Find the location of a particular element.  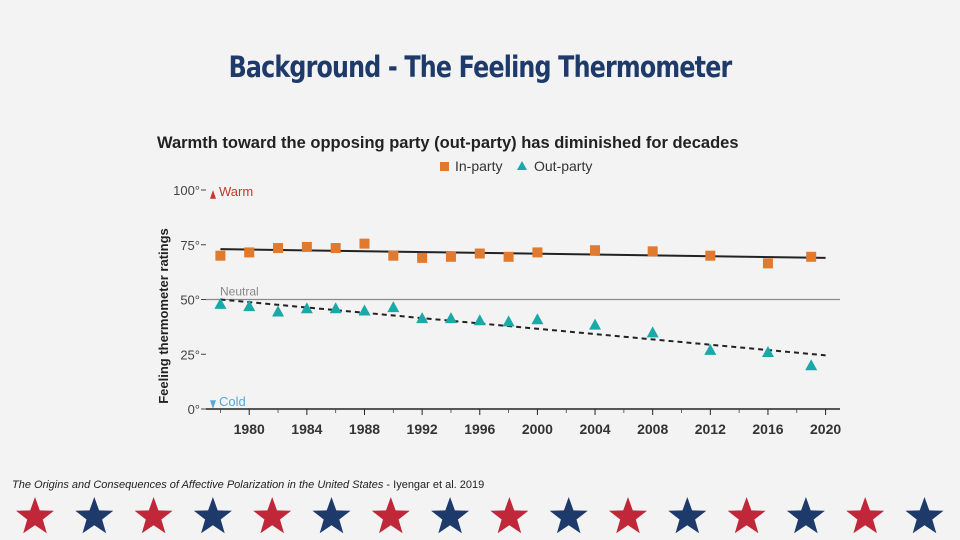

x-tick-label: 1988 is located at coordinates (364, 429).